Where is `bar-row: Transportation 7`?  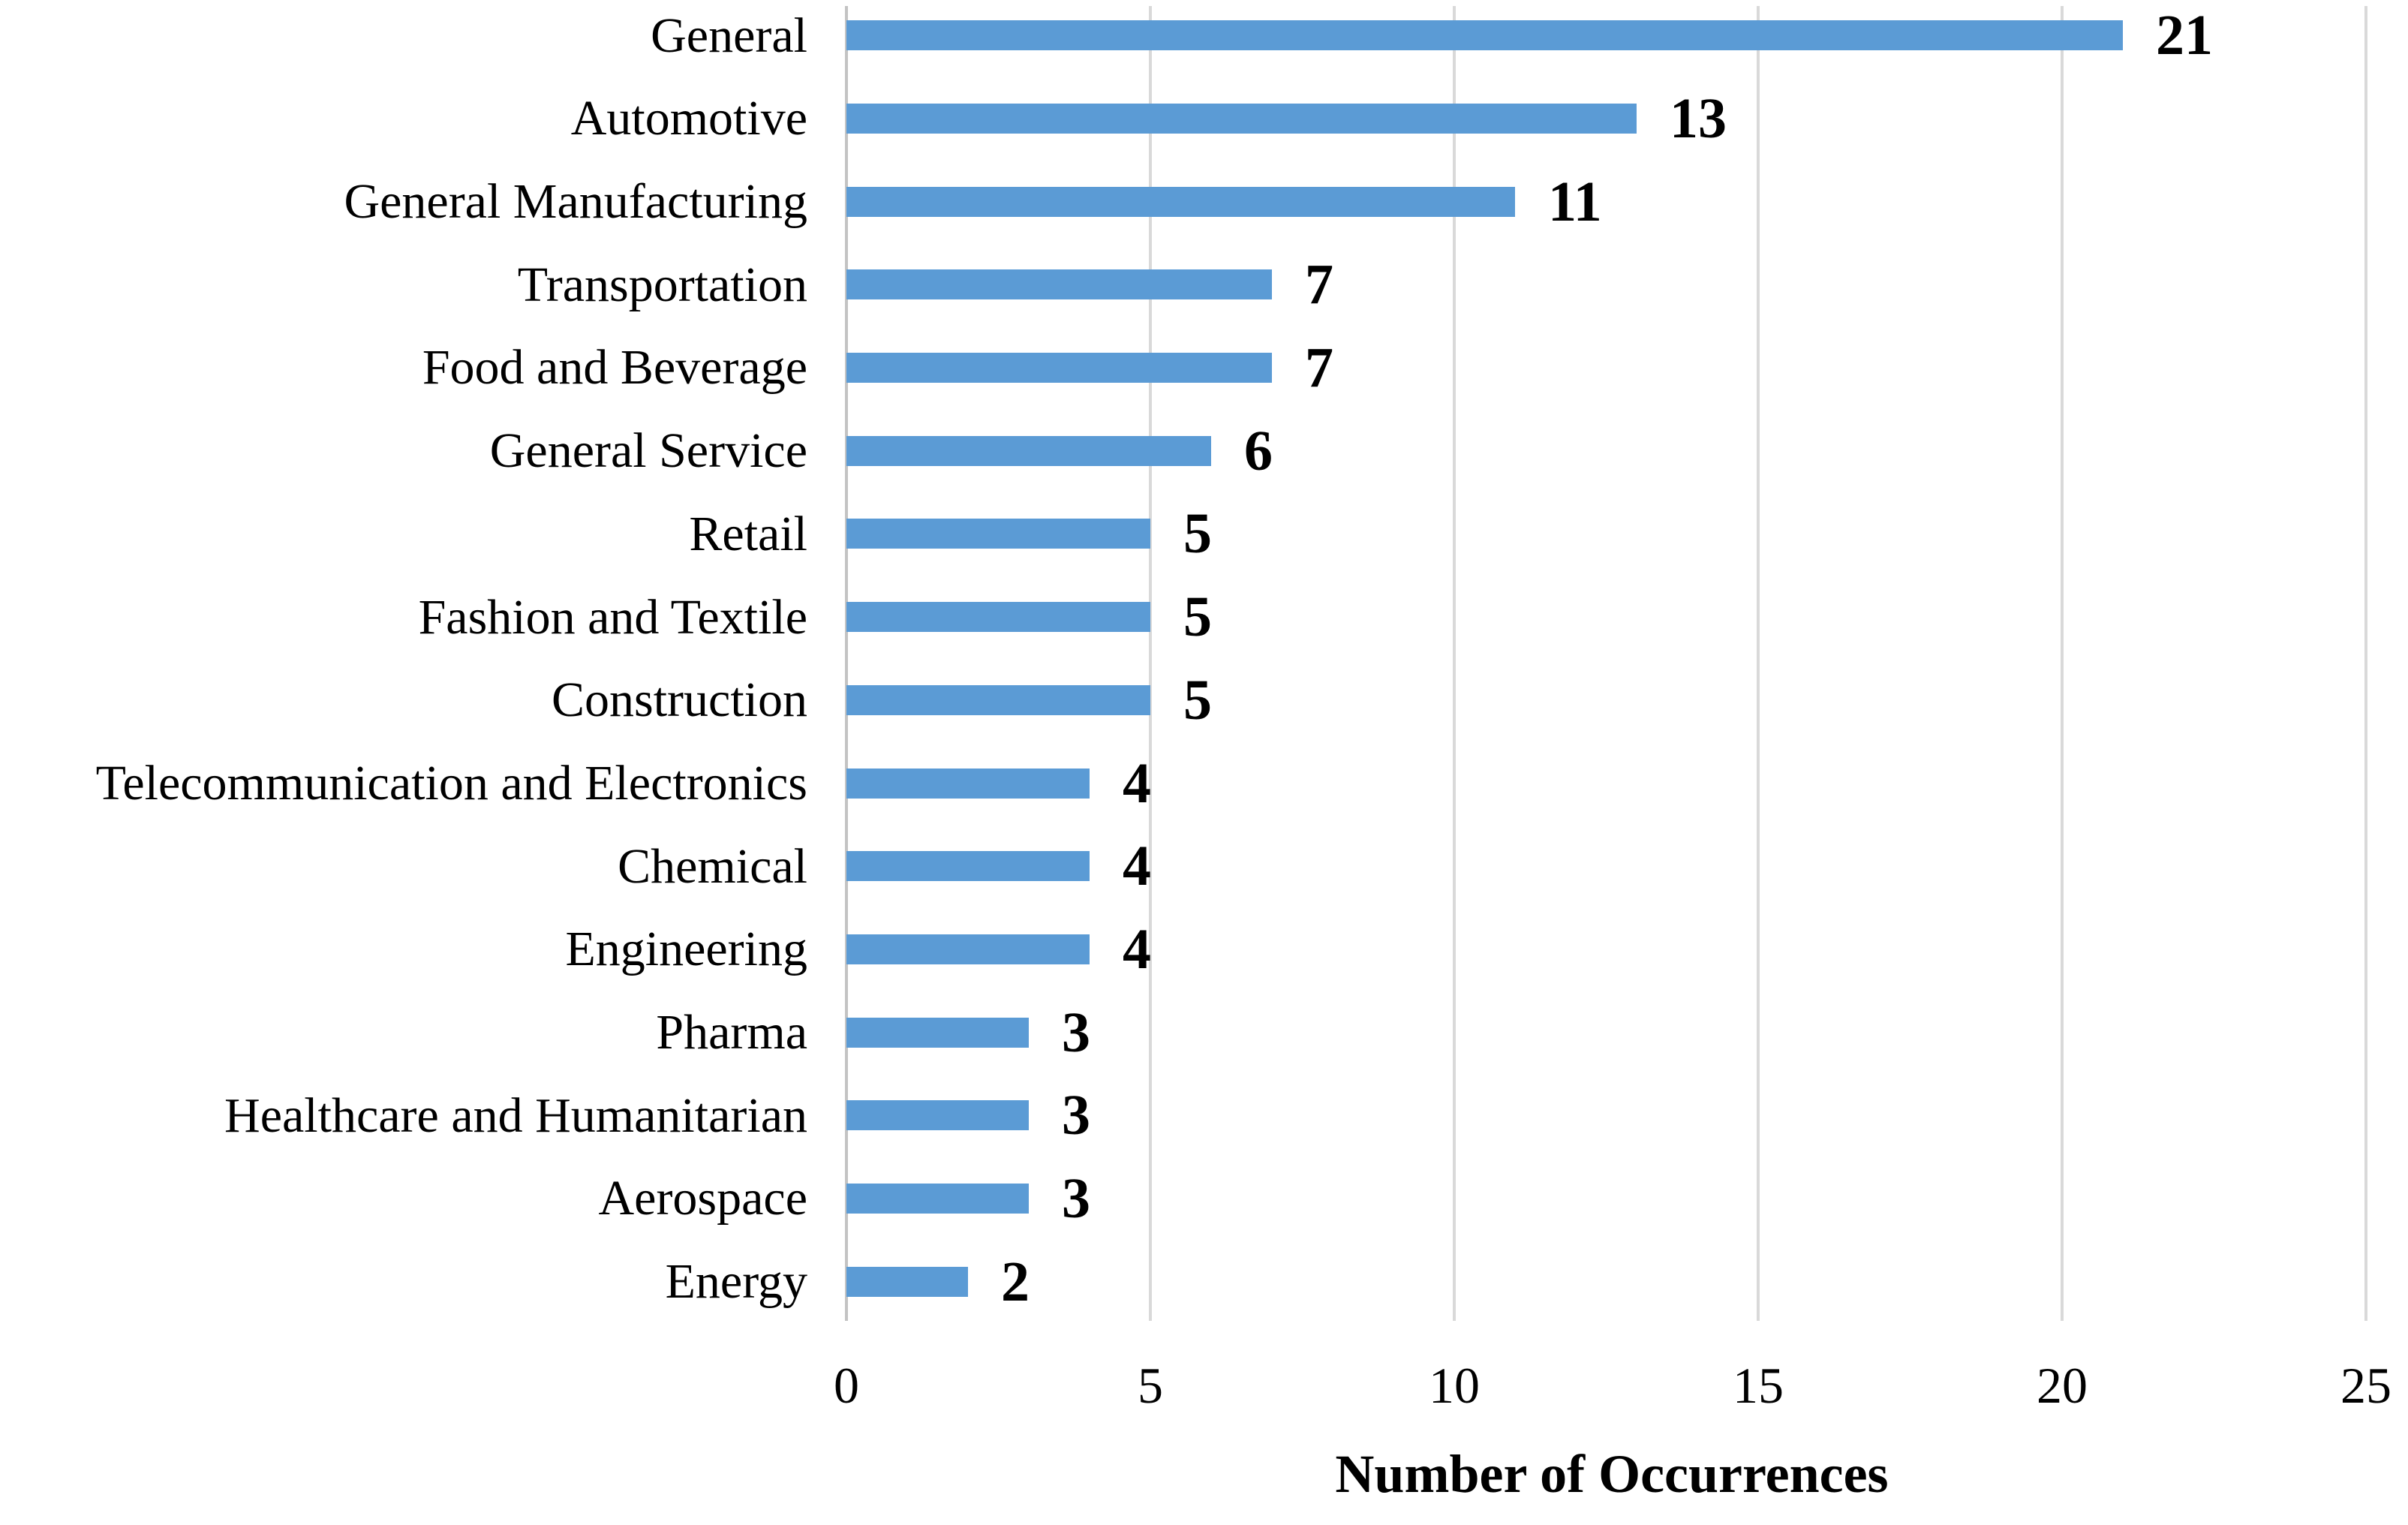
bar-row: Transportation 7 is located at coordinates (1204, 284).